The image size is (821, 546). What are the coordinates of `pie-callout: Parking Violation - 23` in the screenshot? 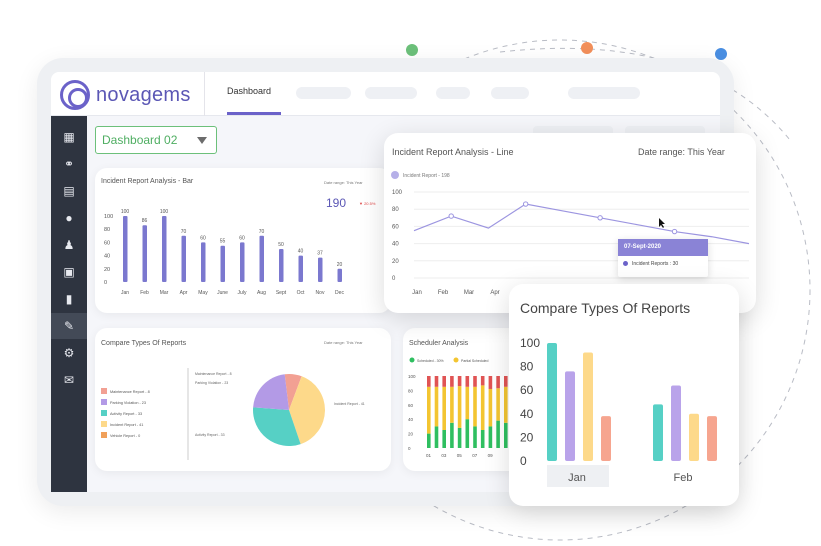 It's located at (211, 383).